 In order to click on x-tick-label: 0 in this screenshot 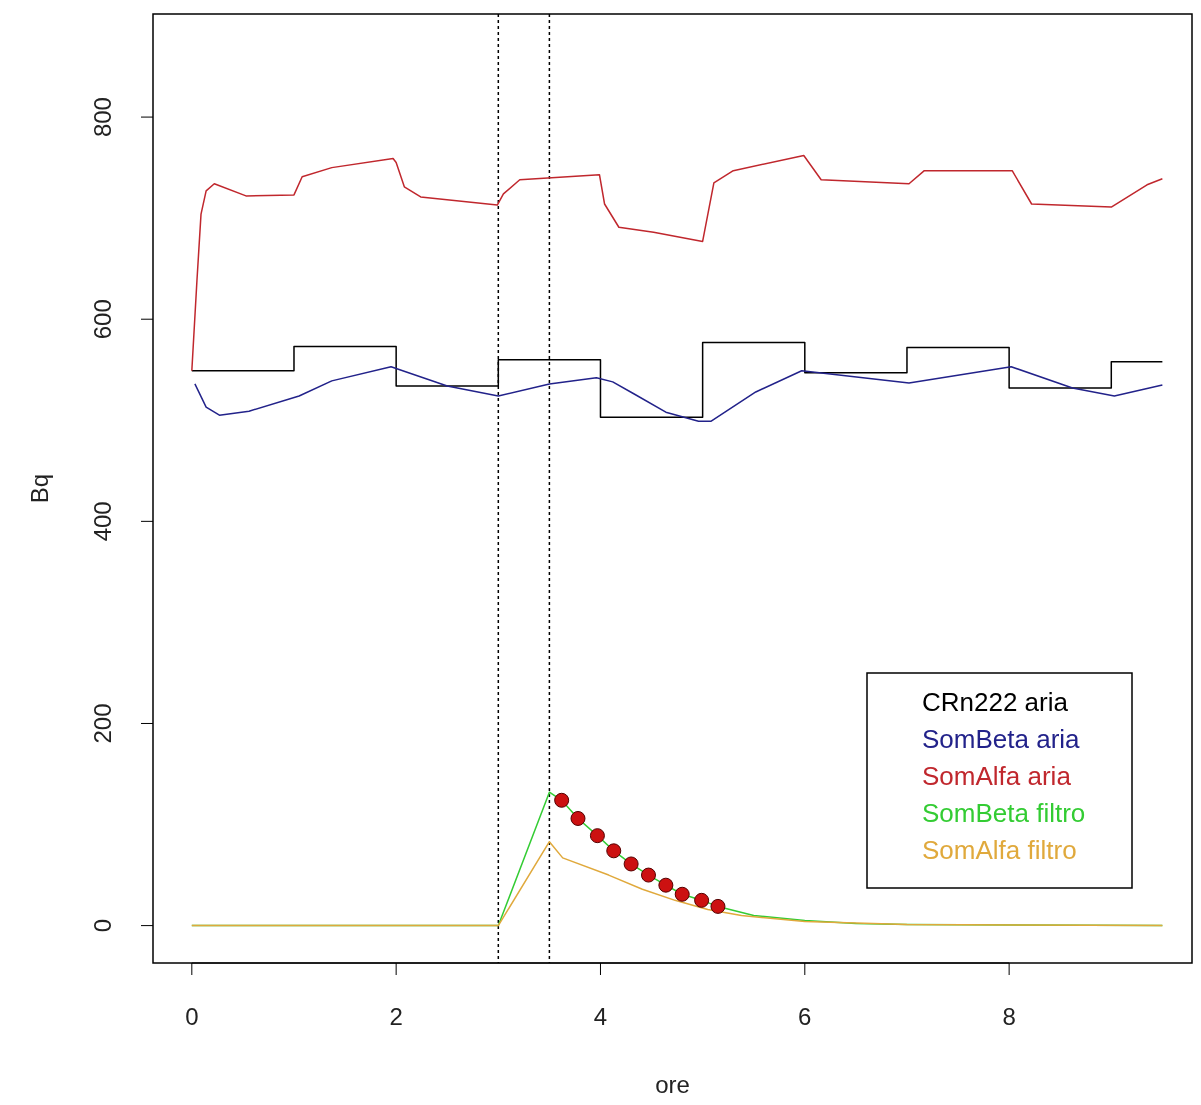, I will do `click(192, 1016)`.